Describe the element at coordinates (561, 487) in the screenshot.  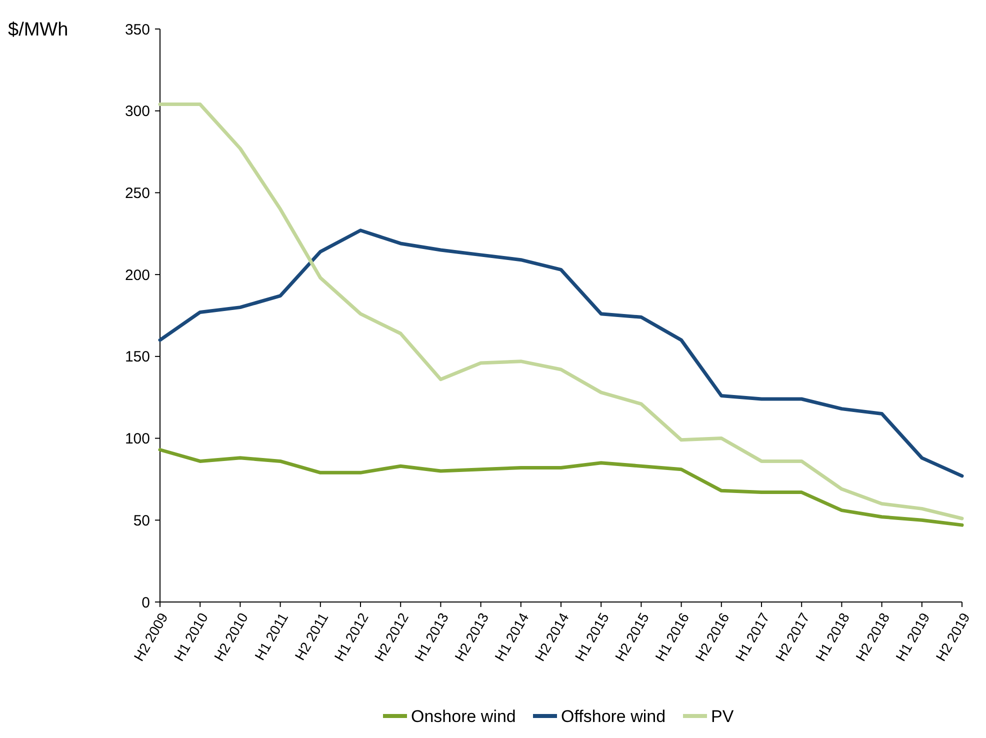
I see `line-series` at that location.